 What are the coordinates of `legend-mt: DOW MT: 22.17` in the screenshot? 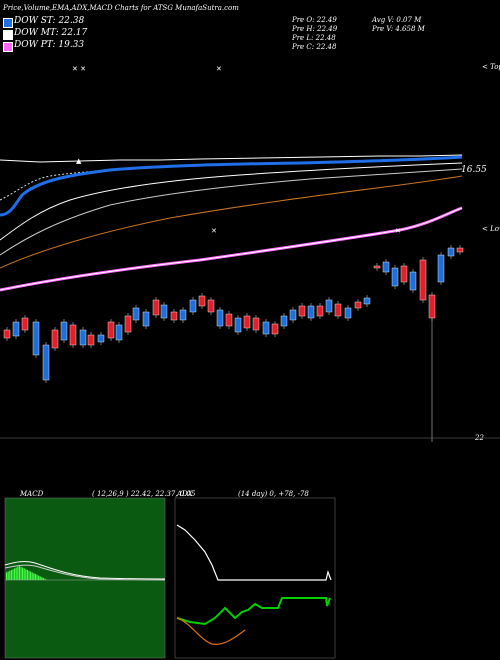 It's located at (51, 33).